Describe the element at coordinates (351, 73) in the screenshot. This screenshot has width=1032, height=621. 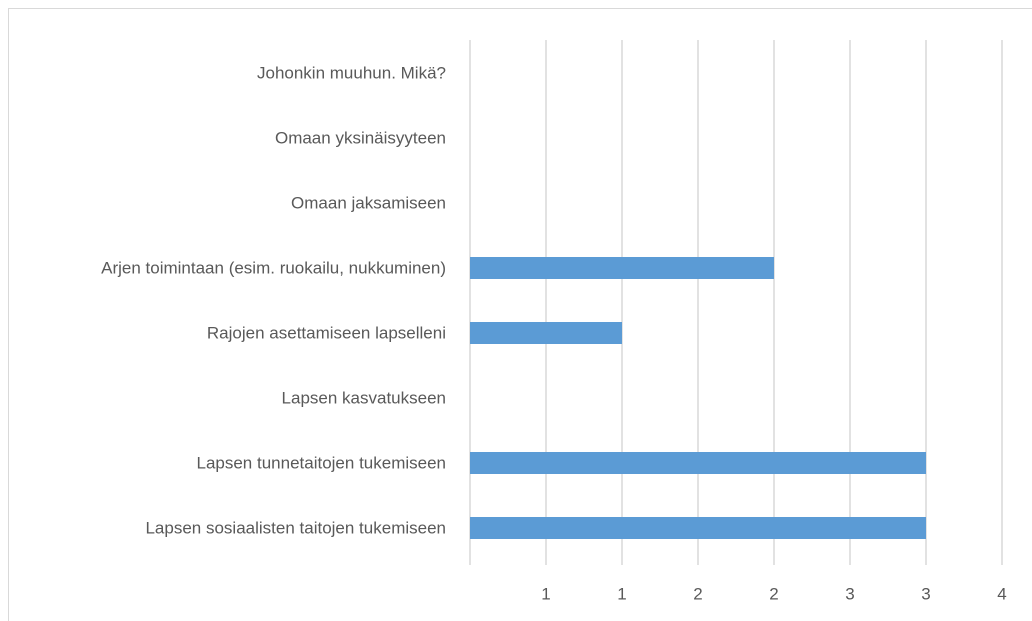
I see `y-tick-label: Johonkin muuhun. Mikä?` at that location.